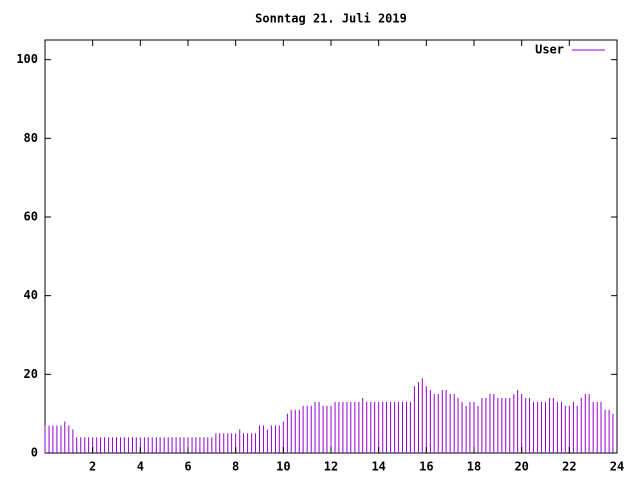 The height and width of the screenshot is (480, 640). Describe the element at coordinates (521, 467) in the screenshot. I see `x-tick-label: 20` at that location.